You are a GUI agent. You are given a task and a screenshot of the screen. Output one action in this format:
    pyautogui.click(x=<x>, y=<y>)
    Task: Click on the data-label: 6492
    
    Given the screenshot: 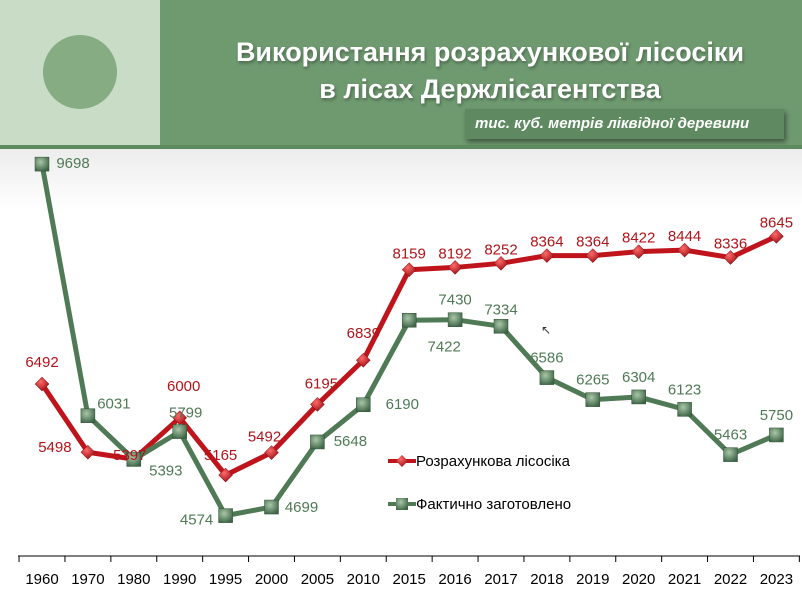 What is the action you would take?
    pyautogui.click(x=41, y=362)
    